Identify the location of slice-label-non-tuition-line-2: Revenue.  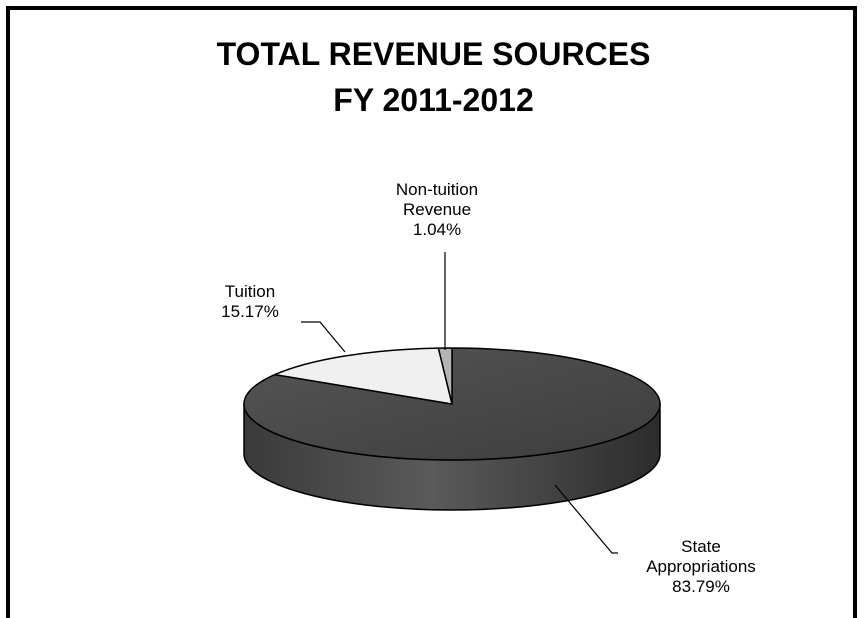
(437, 209).